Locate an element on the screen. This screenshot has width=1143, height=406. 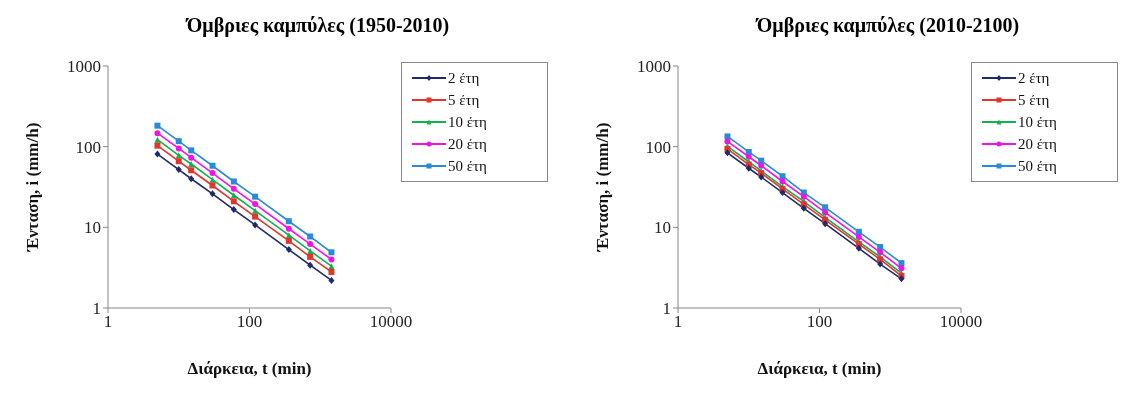
chart-title: Όμβριες καμπύλες (2010-2100) is located at coordinates (887, 26).